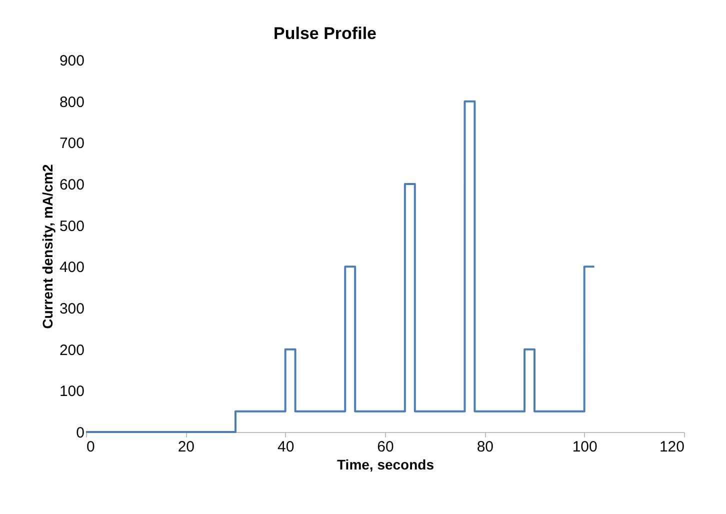  Describe the element at coordinates (71, 309) in the screenshot. I see `y-tick-label: 300` at that location.